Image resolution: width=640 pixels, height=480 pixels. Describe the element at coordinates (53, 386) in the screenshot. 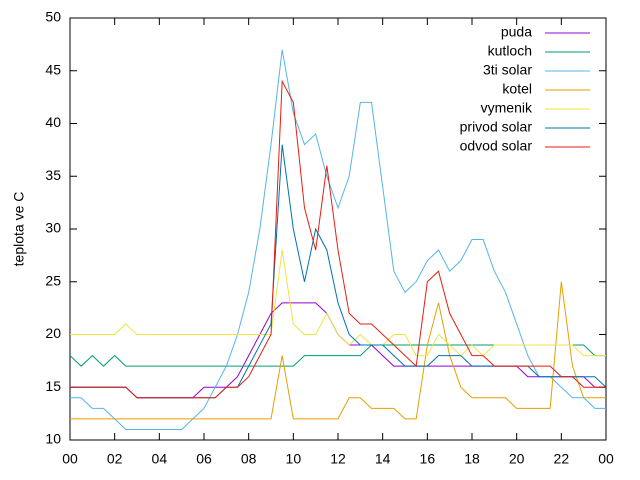

I see `y-tick-label: 15` at that location.